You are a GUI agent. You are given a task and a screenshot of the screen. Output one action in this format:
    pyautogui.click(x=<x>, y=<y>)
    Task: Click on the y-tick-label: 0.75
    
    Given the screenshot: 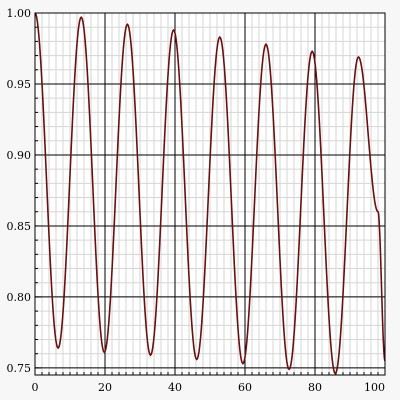 What is the action you would take?
    pyautogui.click(x=19, y=368)
    